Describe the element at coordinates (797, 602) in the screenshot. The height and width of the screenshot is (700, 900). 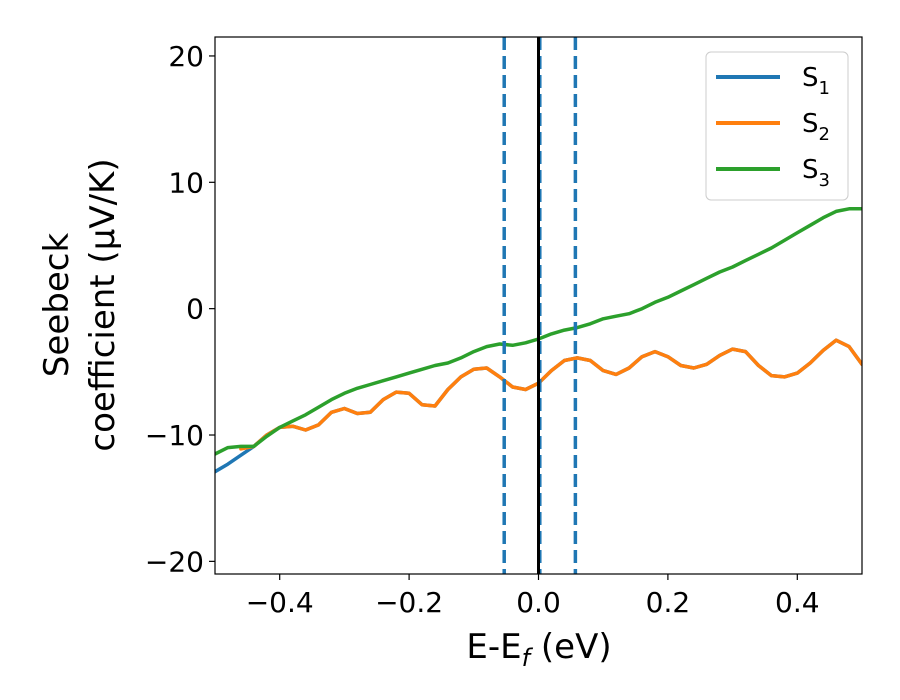
I see `x-tick-label: 0.4` at that location.